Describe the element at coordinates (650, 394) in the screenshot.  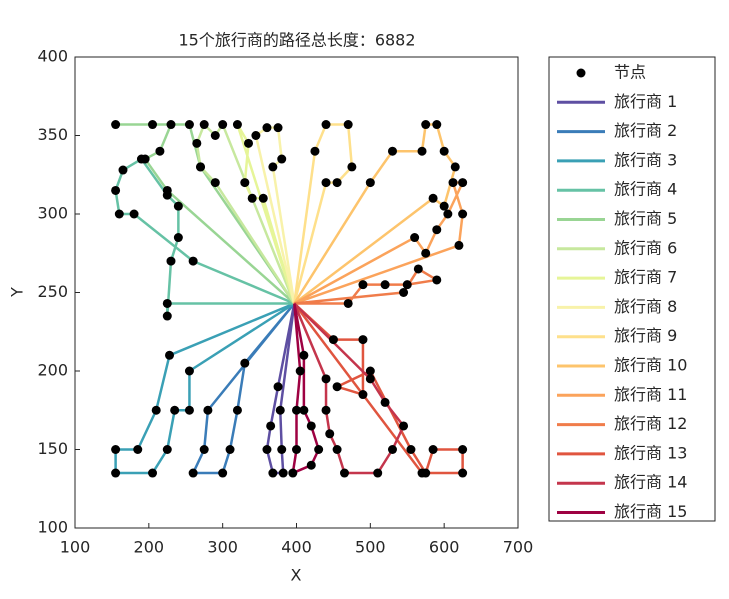
I see `legend-label: 旅行商 11` at that location.